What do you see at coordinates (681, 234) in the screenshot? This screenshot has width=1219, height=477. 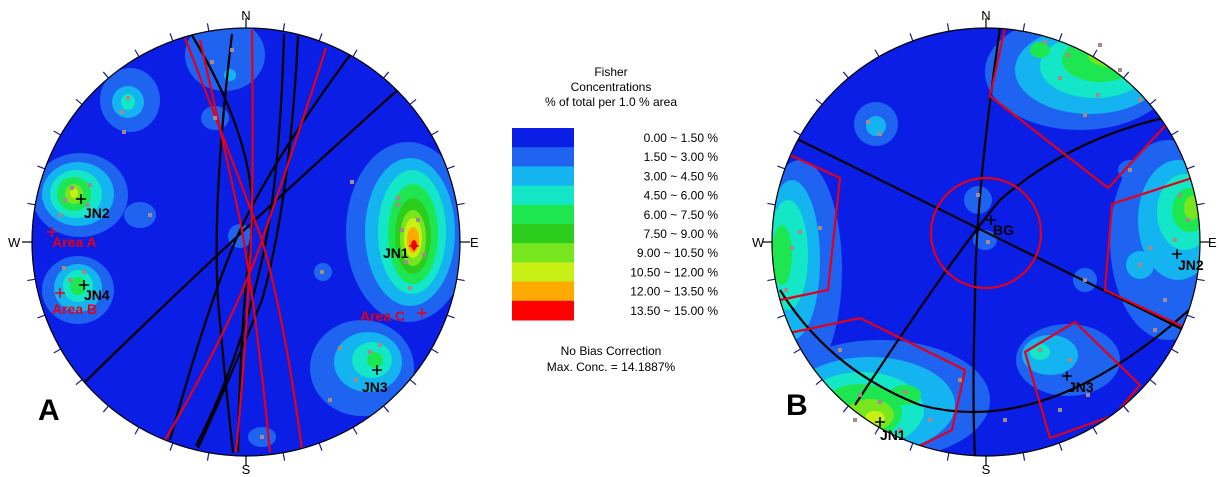 I see `legend-range-label: 7.50 ~ 9.00 %` at bounding box center [681, 234].